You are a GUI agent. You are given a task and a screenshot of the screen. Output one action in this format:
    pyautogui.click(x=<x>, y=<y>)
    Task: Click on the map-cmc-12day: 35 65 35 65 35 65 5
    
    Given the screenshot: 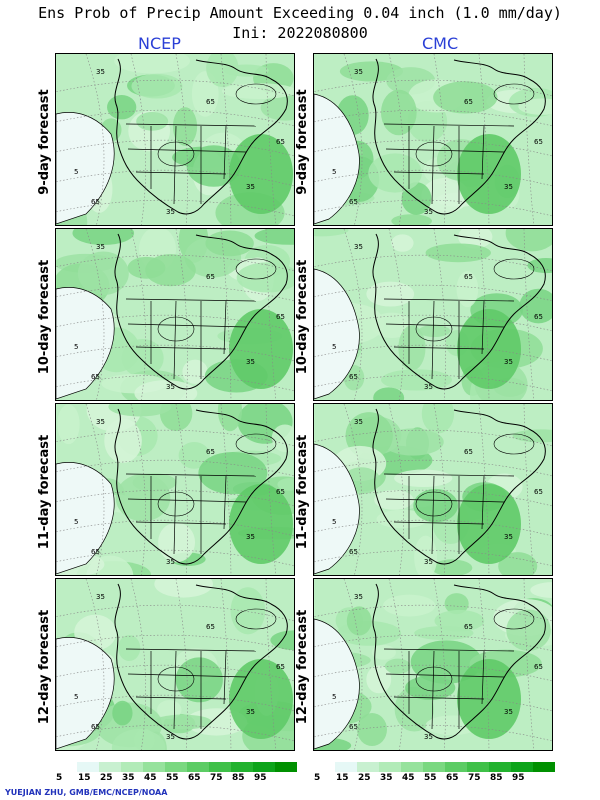 What is the action you would take?
    pyautogui.click(x=433, y=664)
    